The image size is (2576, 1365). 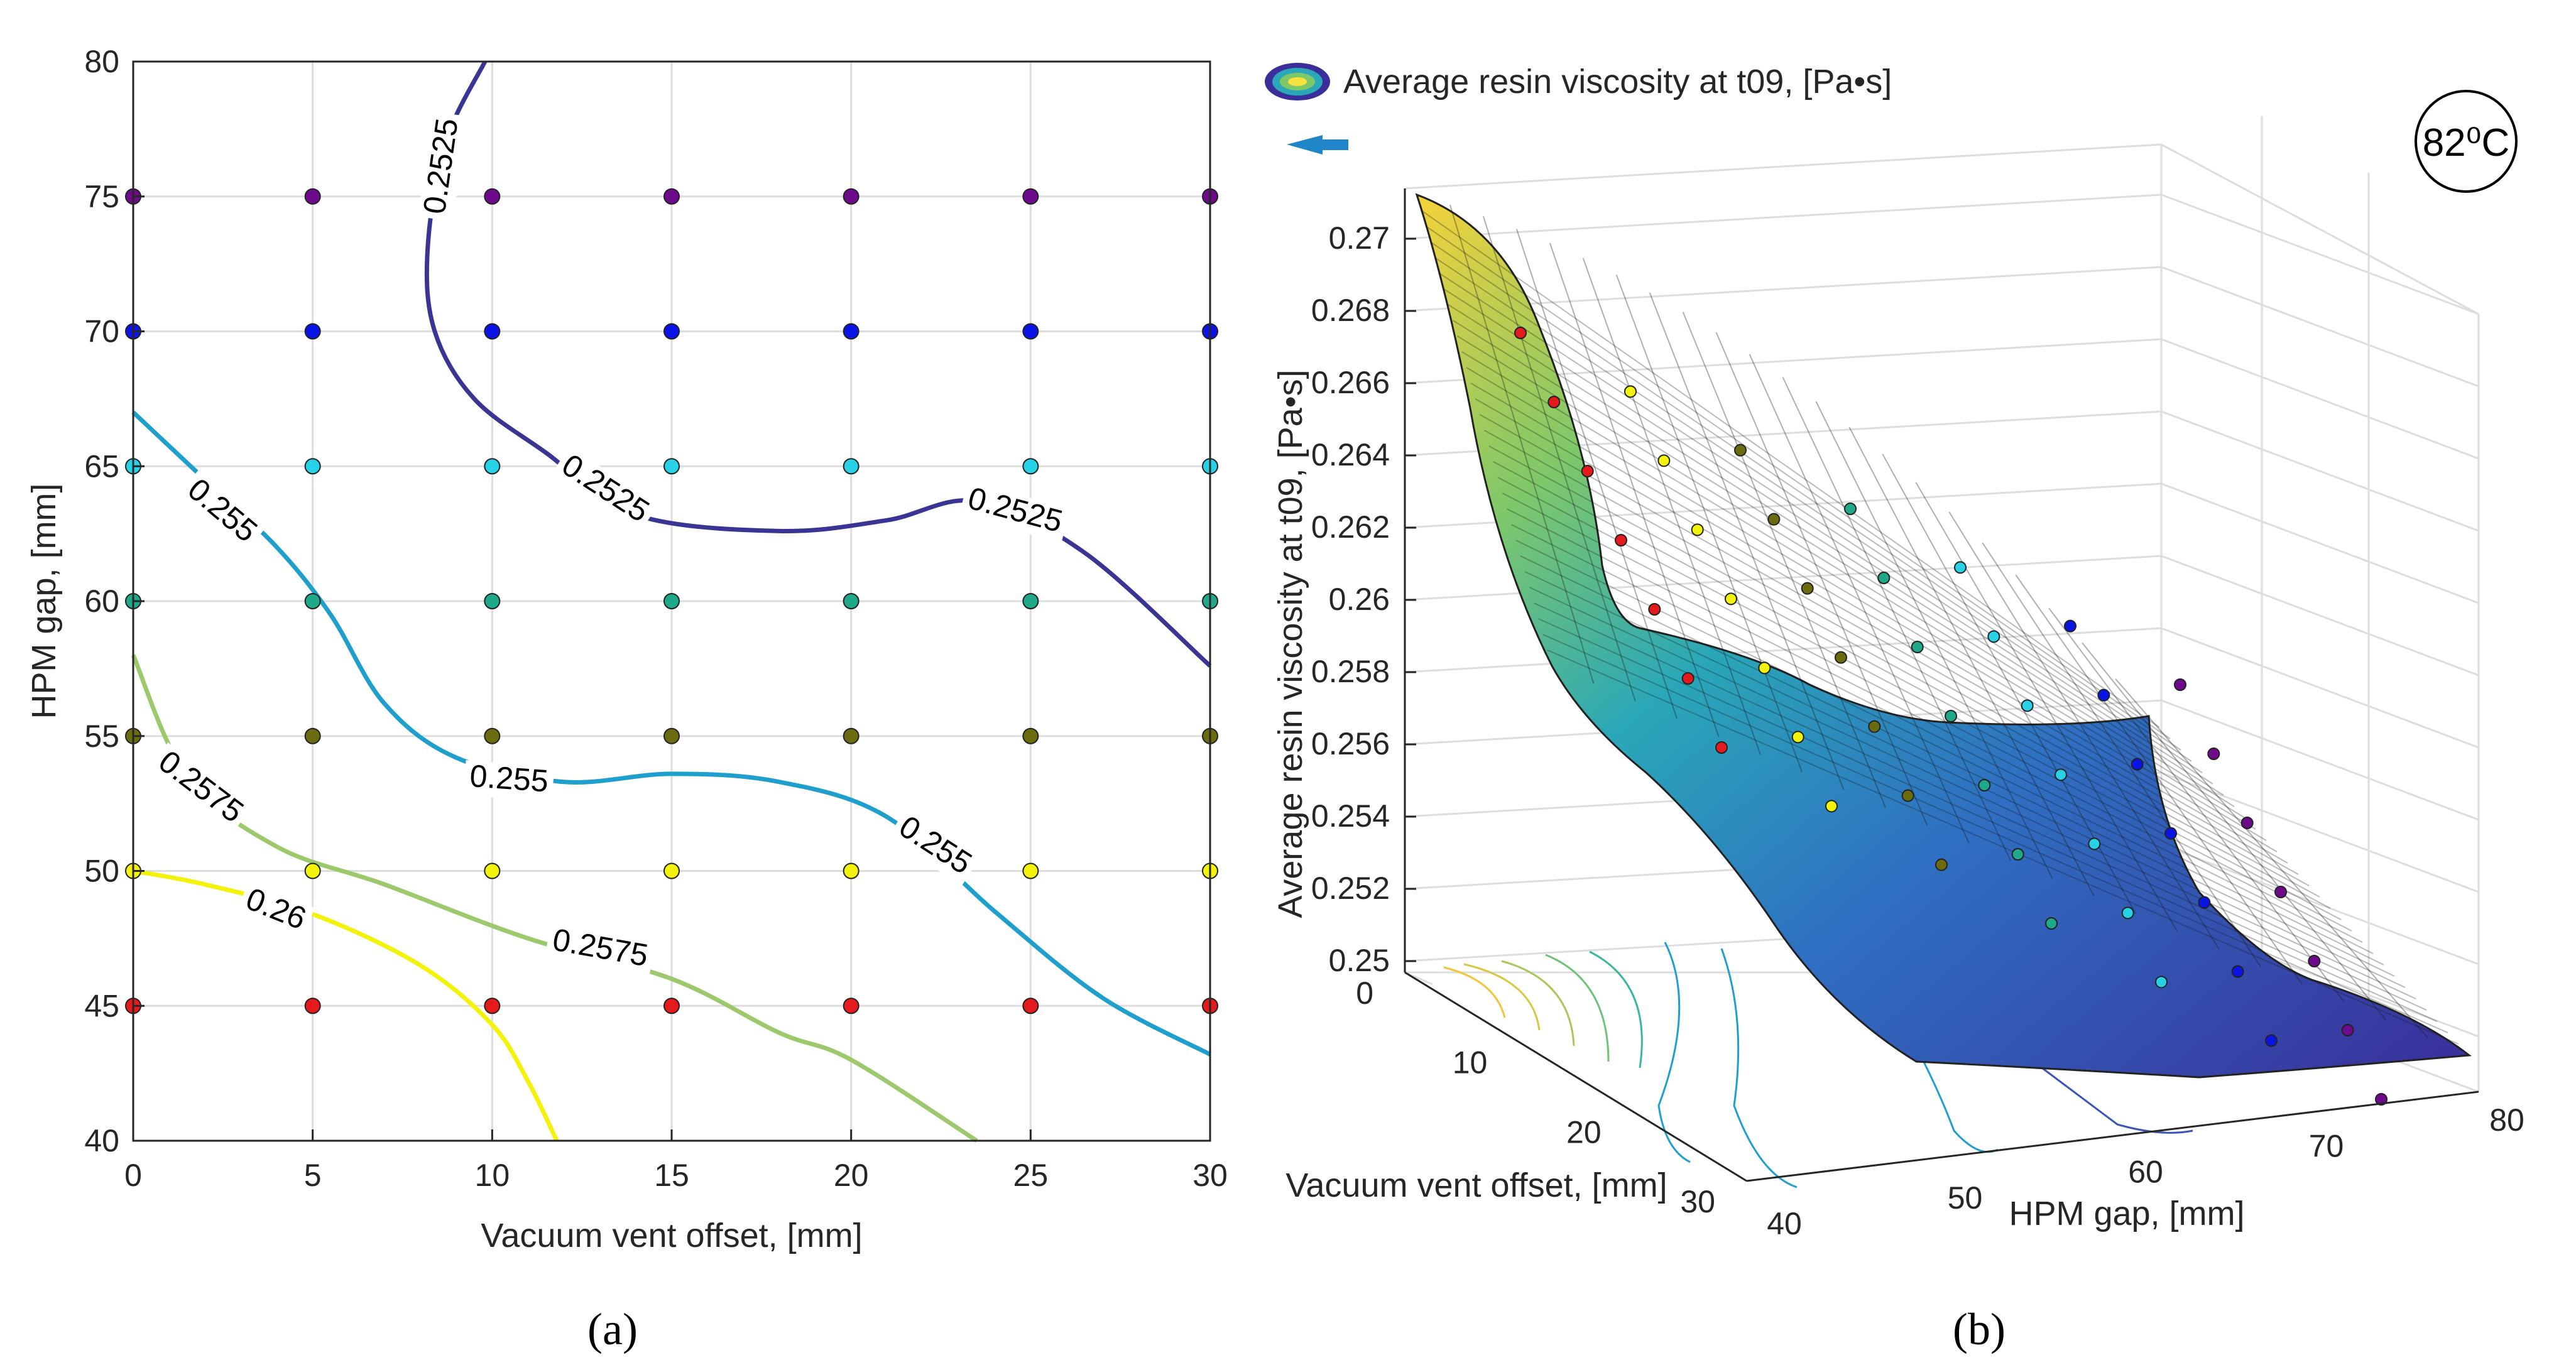 I want to click on z-tick-label: 0.262, so click(x=1350, y=527).